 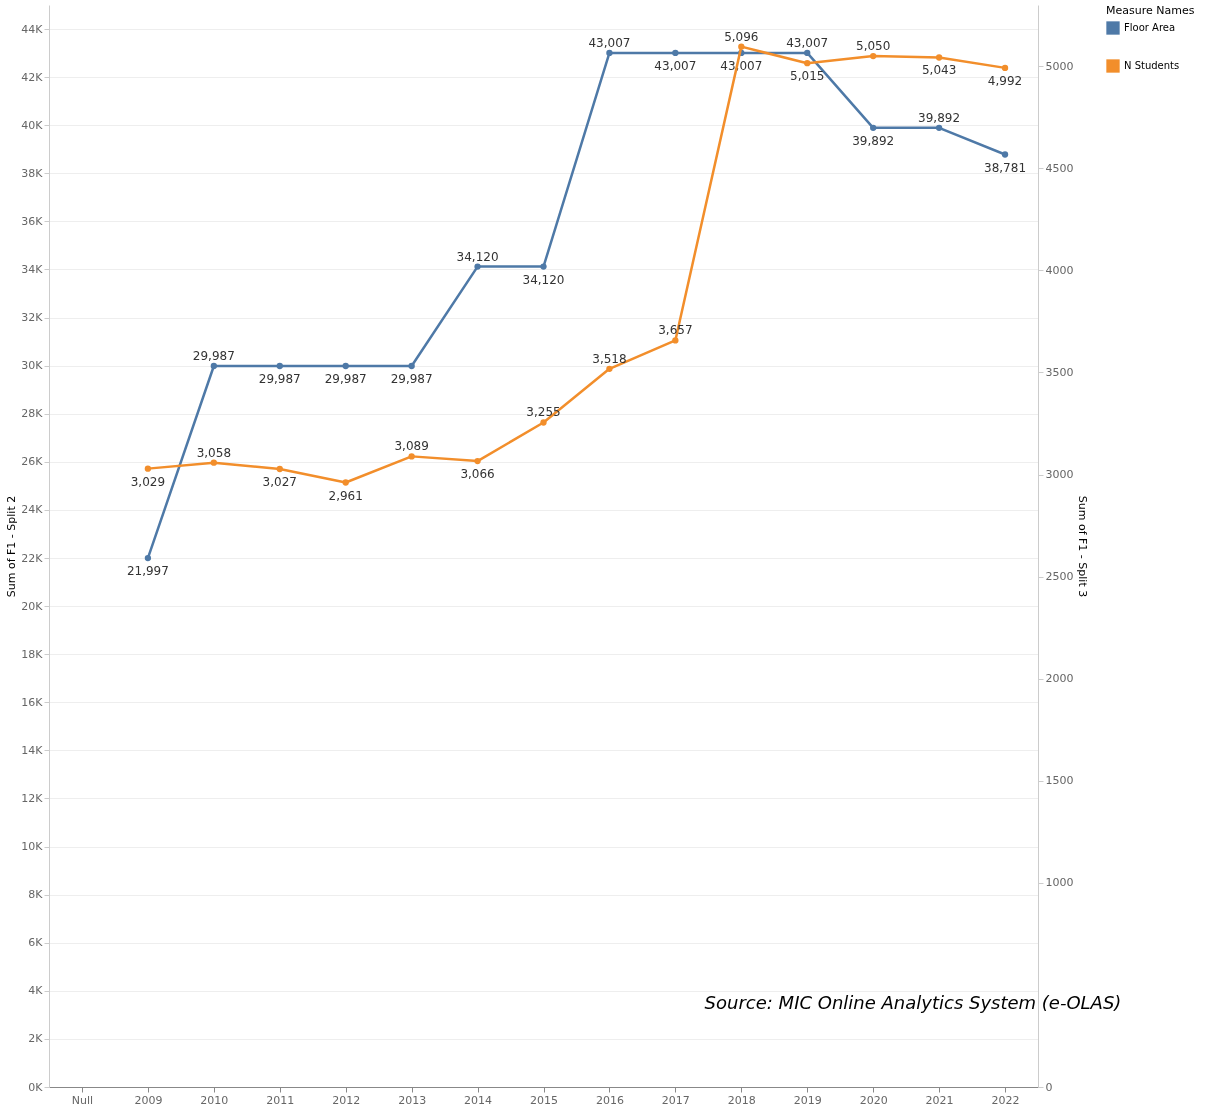 I want to click on y-tick-label: 30K, so click(x=32, y=366).